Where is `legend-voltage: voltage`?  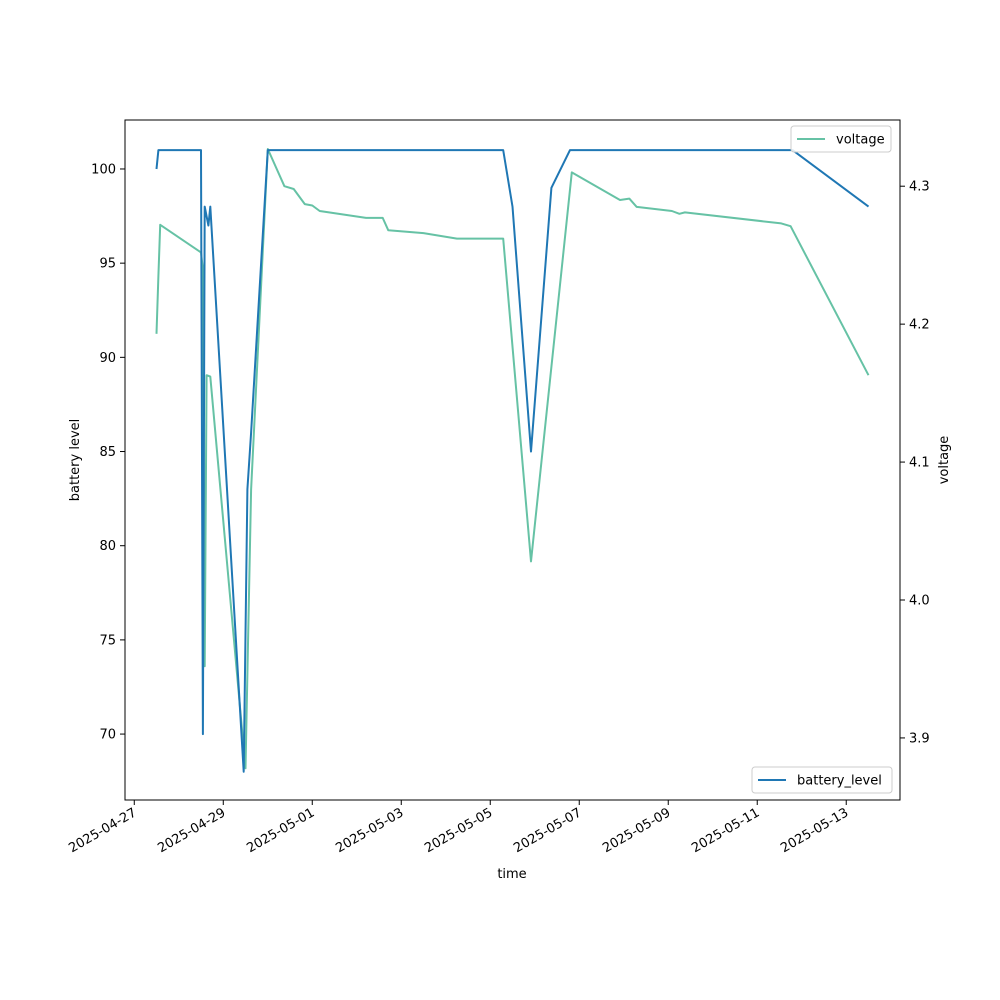
legend-voltage: voltage is located at coordinates (841, 139).